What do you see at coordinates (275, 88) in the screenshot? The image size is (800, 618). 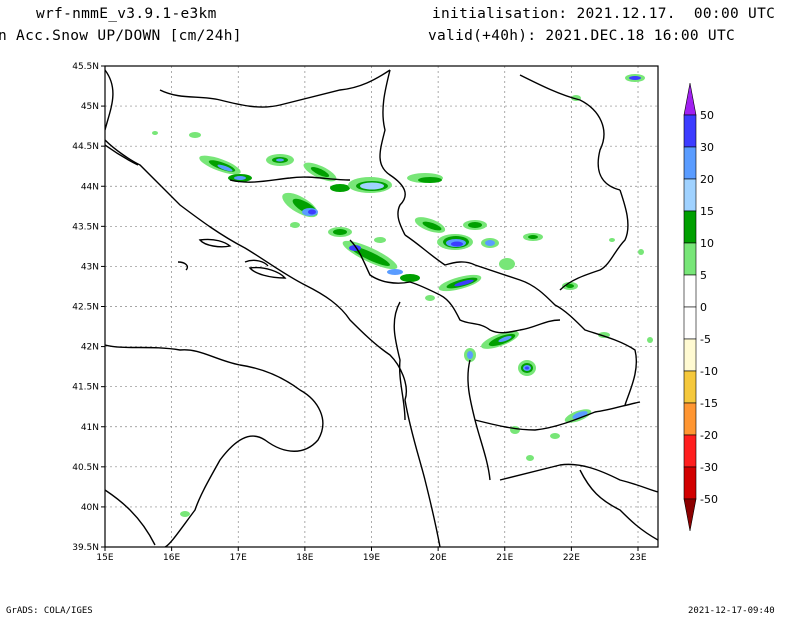 I see `border-north` at bounding box center [275, 88].